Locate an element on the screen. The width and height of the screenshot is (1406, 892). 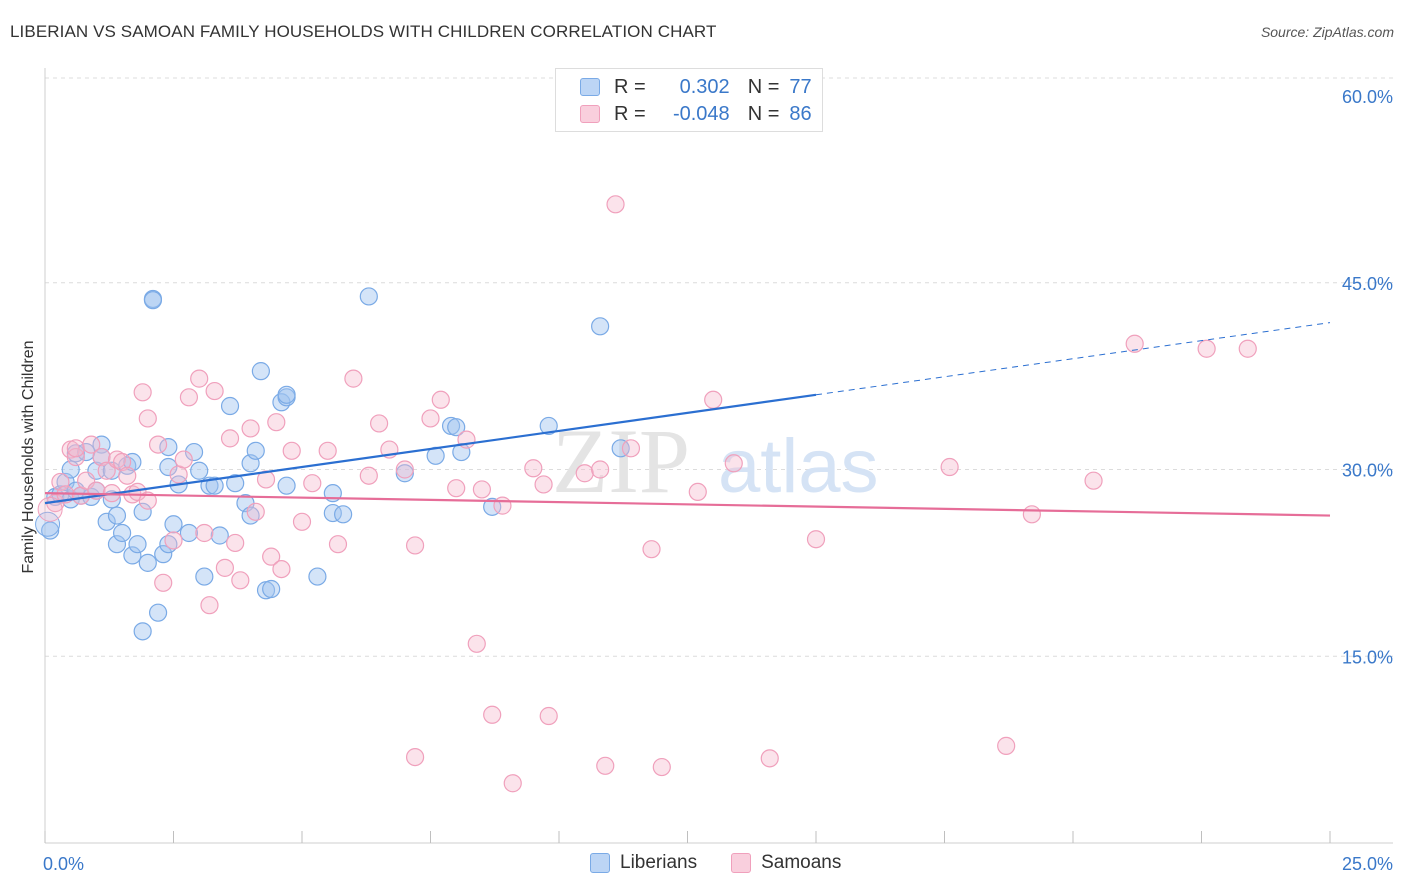
legend-row-liberians: R = 0.302 N = 77 is located at coordinates (696, 87).